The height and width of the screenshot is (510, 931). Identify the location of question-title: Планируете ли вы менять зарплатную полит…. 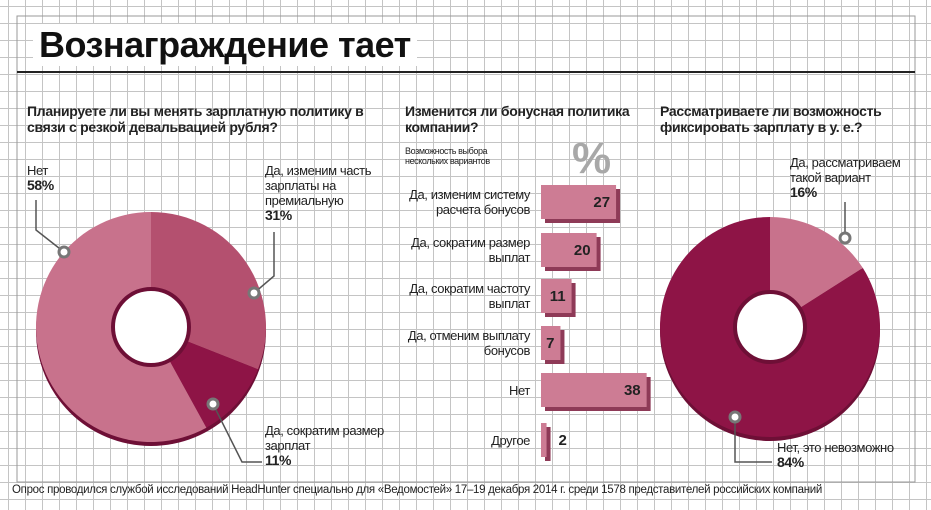
(195, 119).